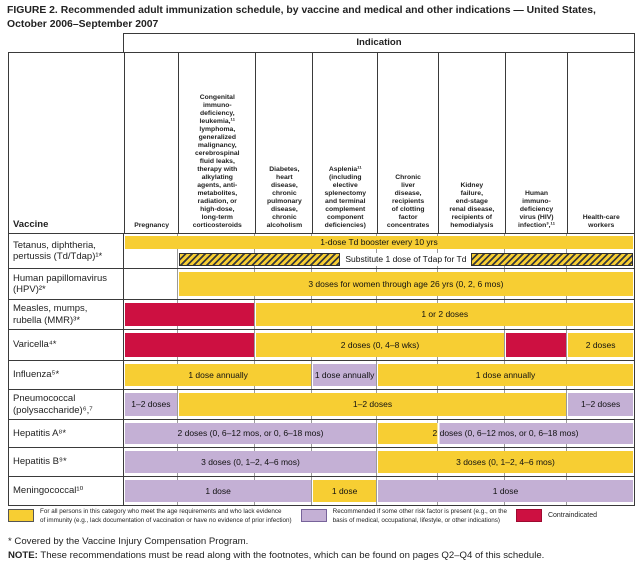  Describe the element at coordinates (313, 515) in the screenshot. I see `legend-swatch-purple` at that location.